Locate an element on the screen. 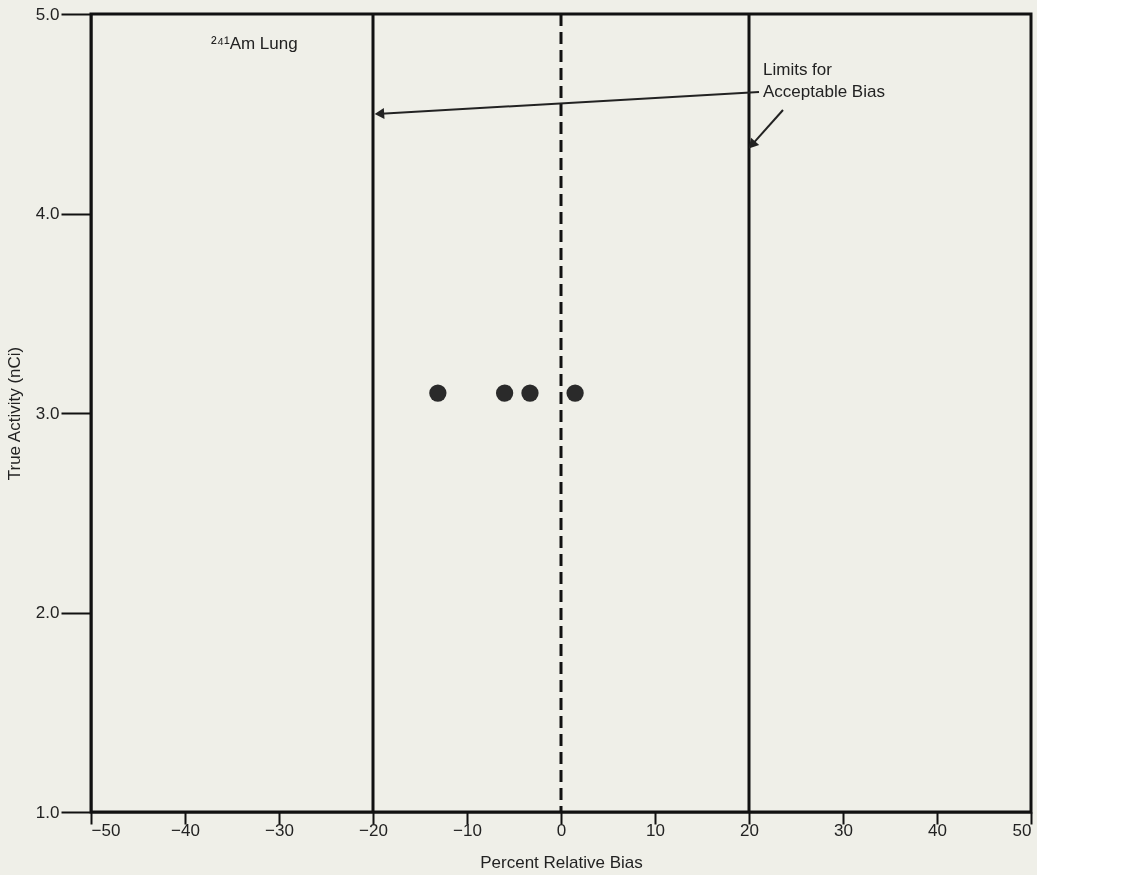  x-tick-label: 50 is located at coordinates (1022, 830).